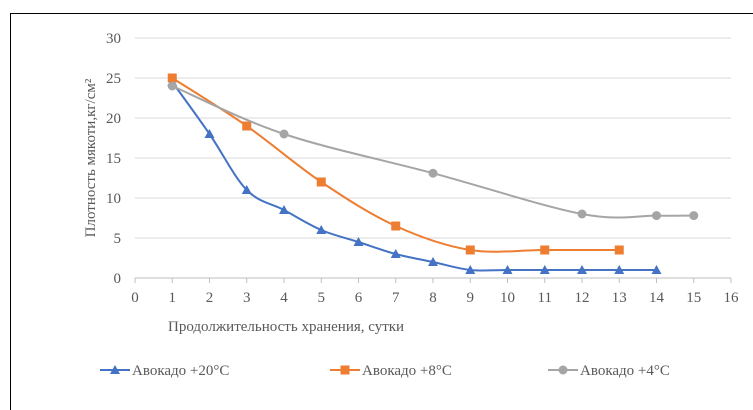  What do you see at coordinates (381, 13) in the screenshot?
I see `frame-border-top` at bounding box center [381, 13].